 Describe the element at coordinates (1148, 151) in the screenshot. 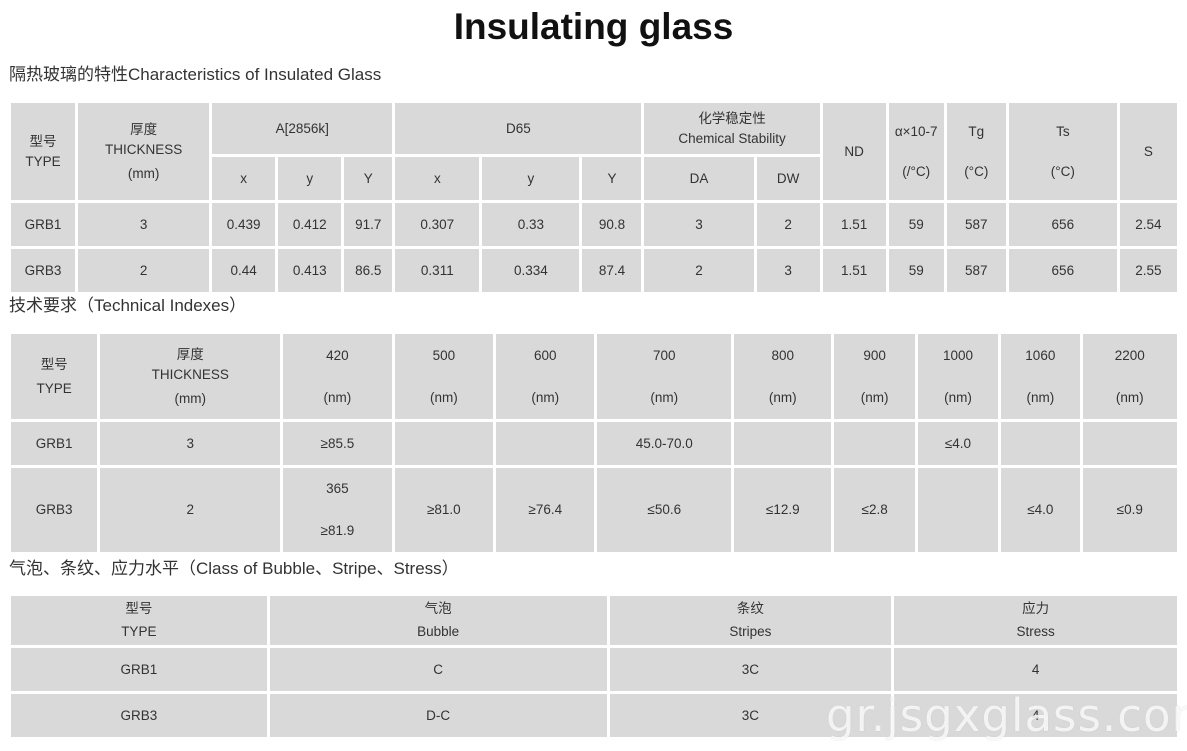

I see `header-s: S` at that location.